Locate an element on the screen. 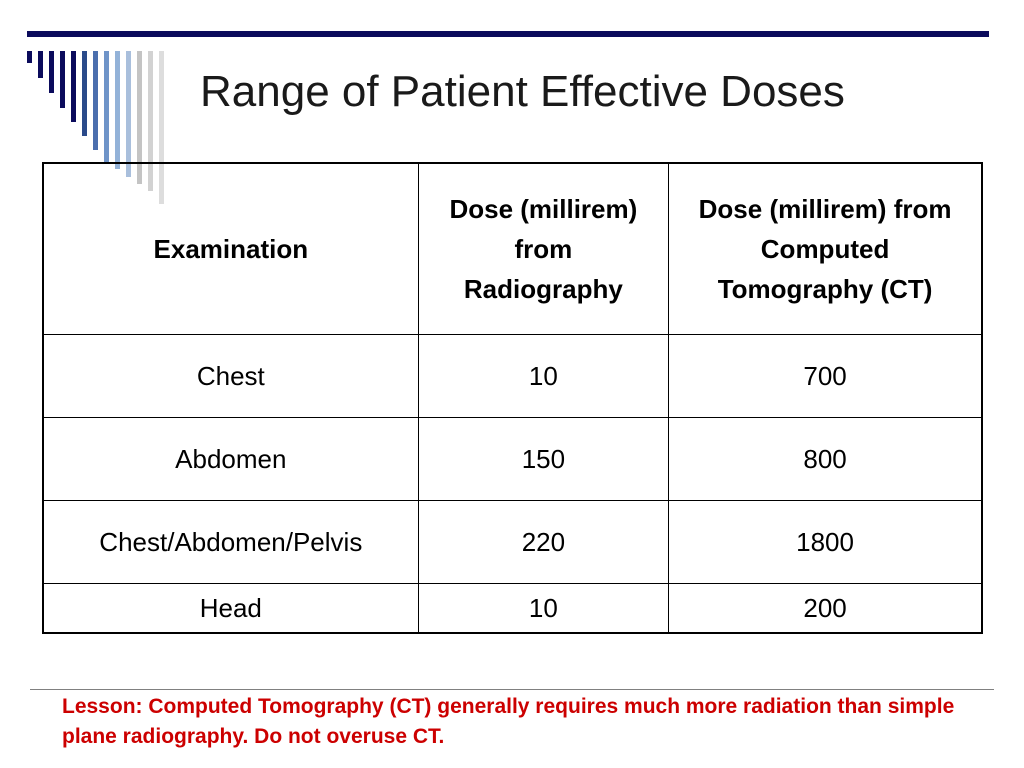  header-radiography-label: Dose (millirem) from Radiography is located at coordinates (543, 249).